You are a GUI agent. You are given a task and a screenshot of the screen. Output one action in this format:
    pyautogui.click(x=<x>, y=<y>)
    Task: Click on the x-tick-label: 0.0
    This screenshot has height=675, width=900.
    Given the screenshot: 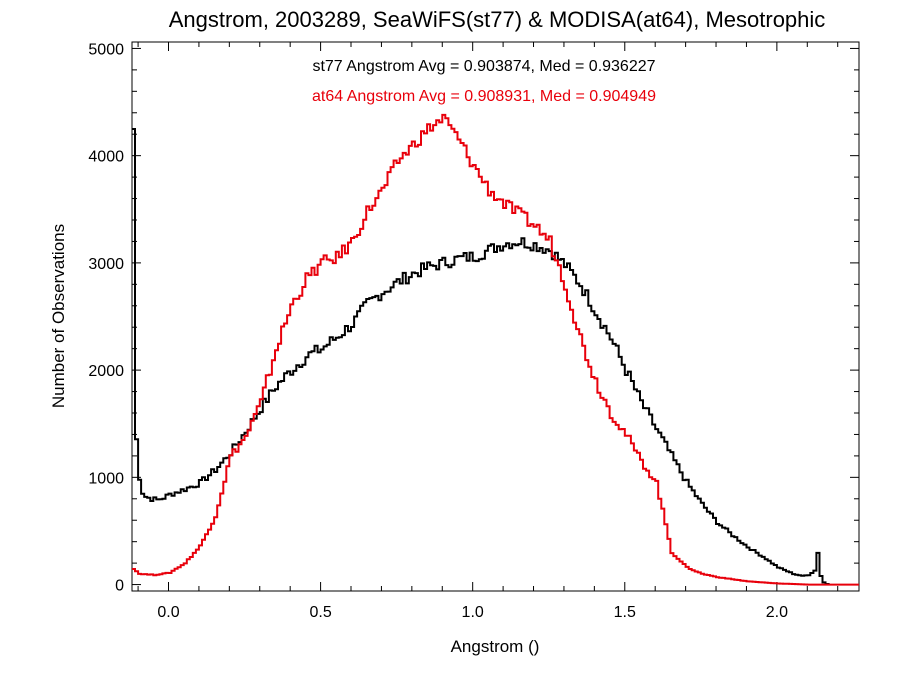 What is the action you would take?
    pyautogui.click(x=168, y=612)
    